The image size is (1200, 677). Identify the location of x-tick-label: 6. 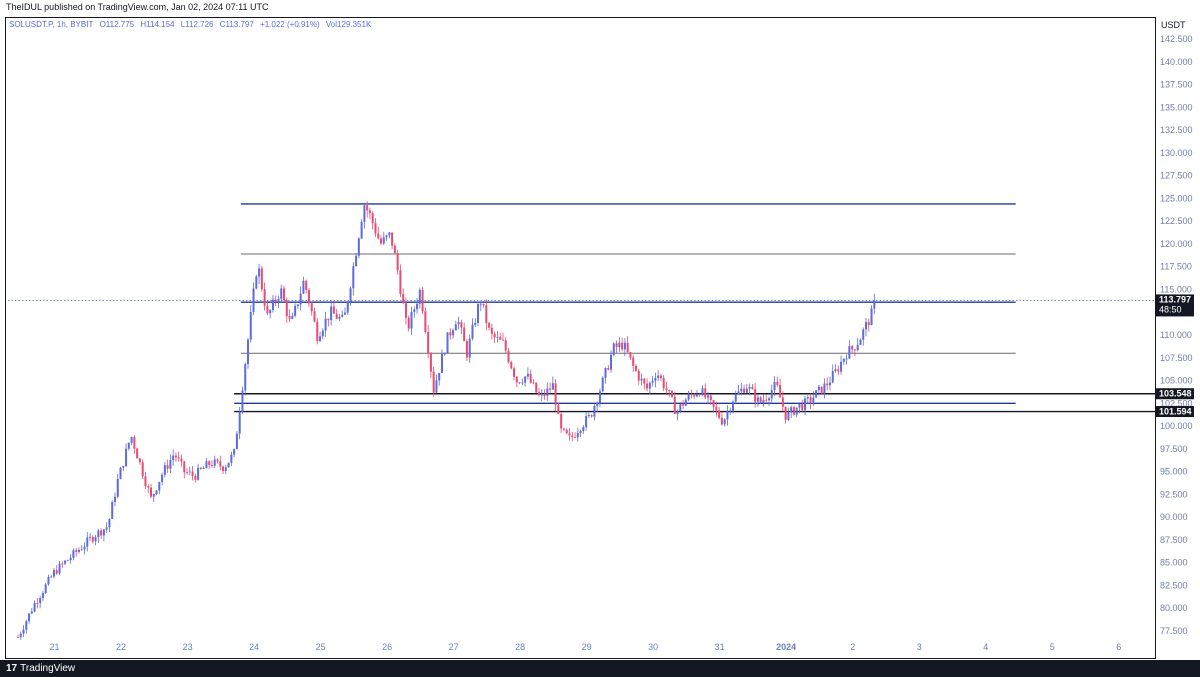
(1118, 647).